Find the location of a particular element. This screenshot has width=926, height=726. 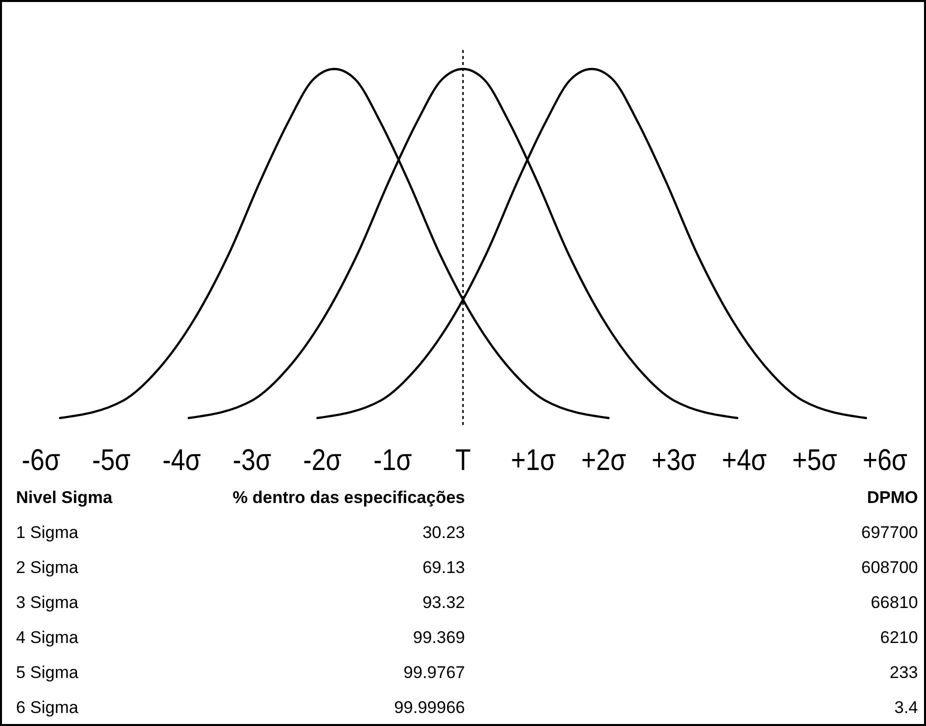

text: 697700 is located at coordinates (889, 532).